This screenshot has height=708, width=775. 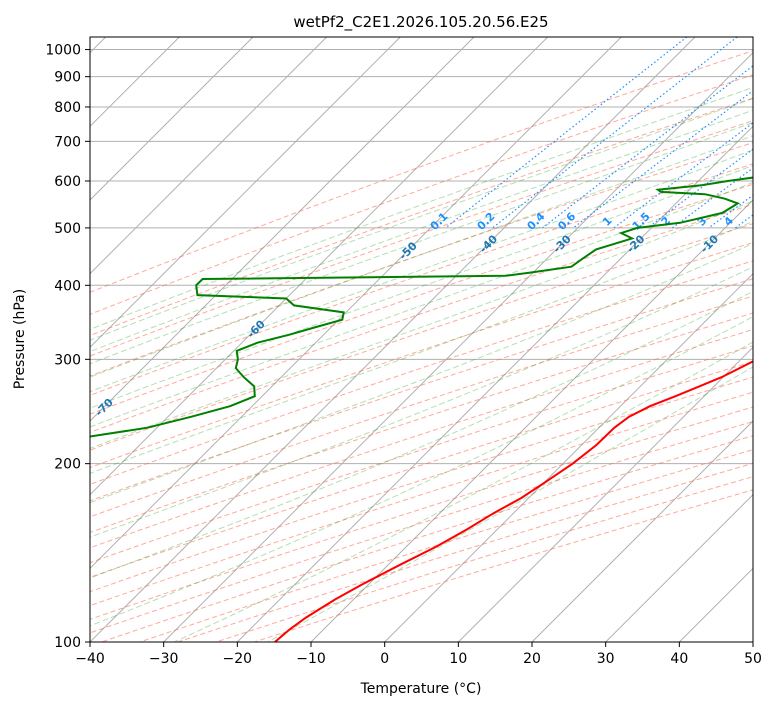 I want to click on x-tick-label: 20, so click(x=532, y=659).